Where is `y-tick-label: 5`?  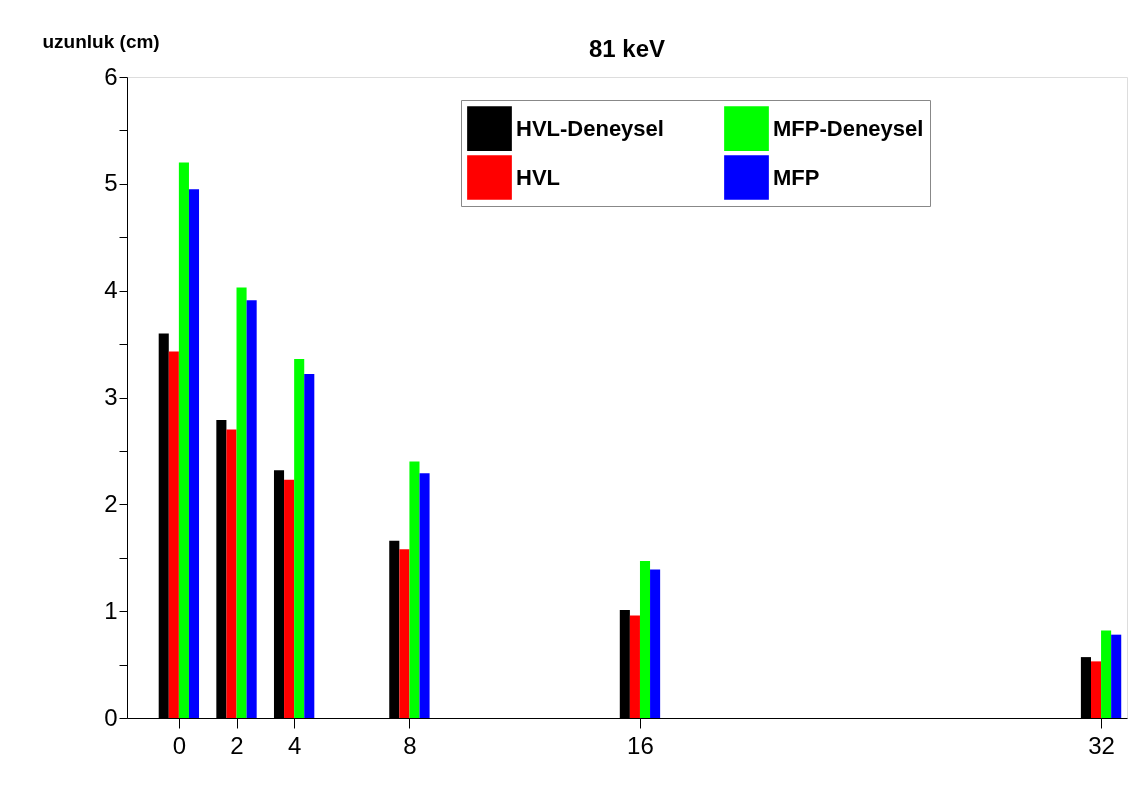 y-tick-label: 5 is located at coordinates (111, 183).